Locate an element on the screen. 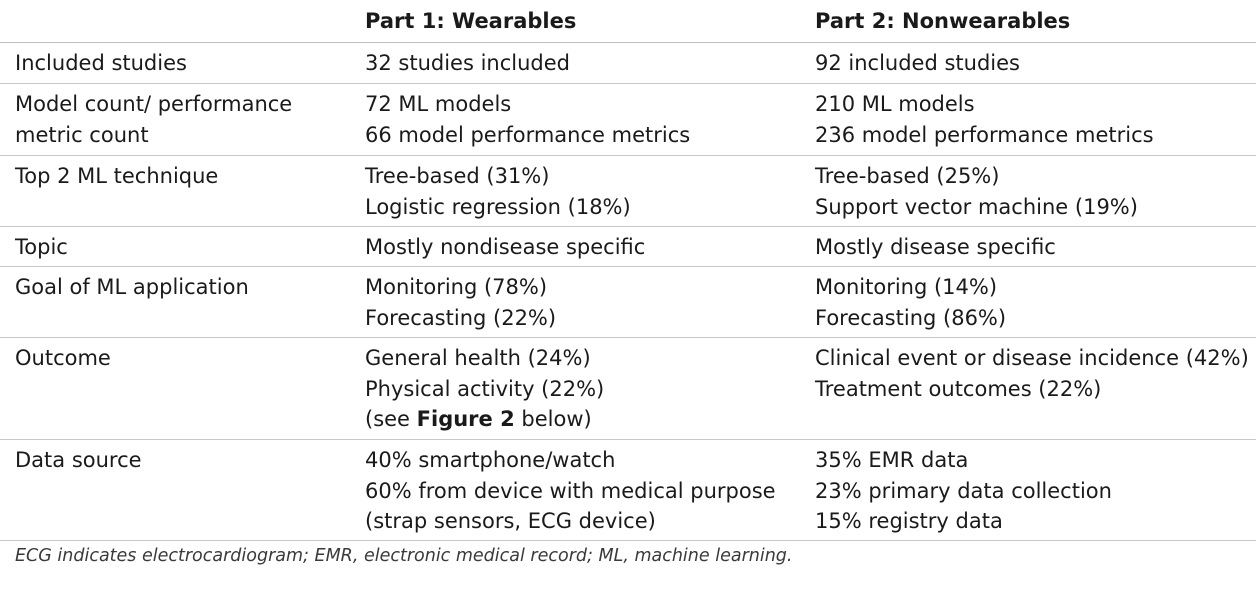 This screenshot has width=1256, height=592. nonwearables-line: Monitoring (14%) is located at coordinates (906, 287).